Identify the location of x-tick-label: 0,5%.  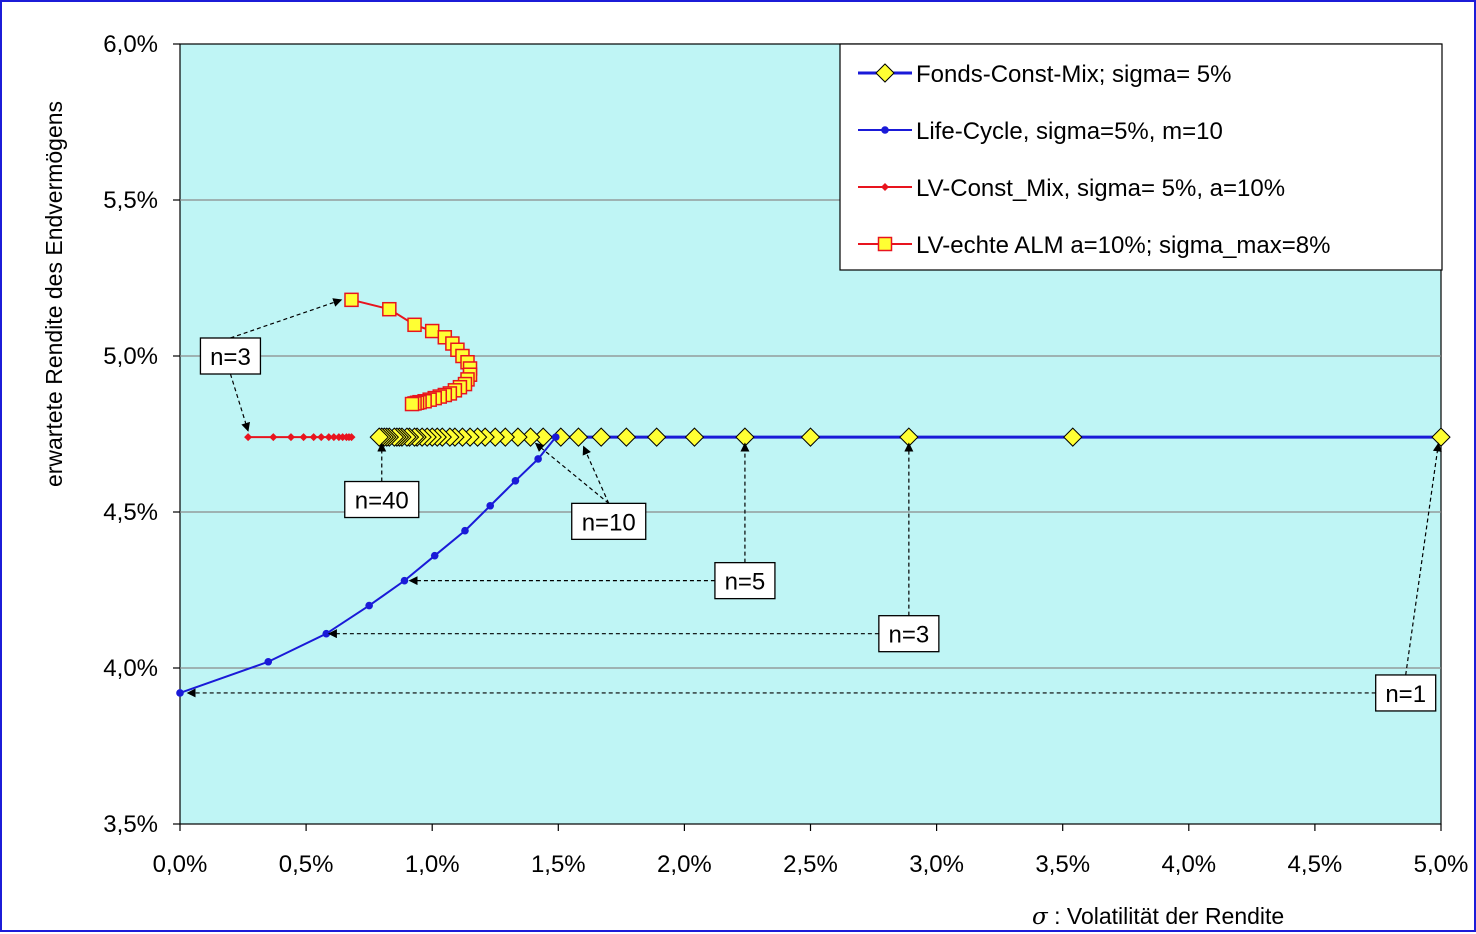
(306, 864).